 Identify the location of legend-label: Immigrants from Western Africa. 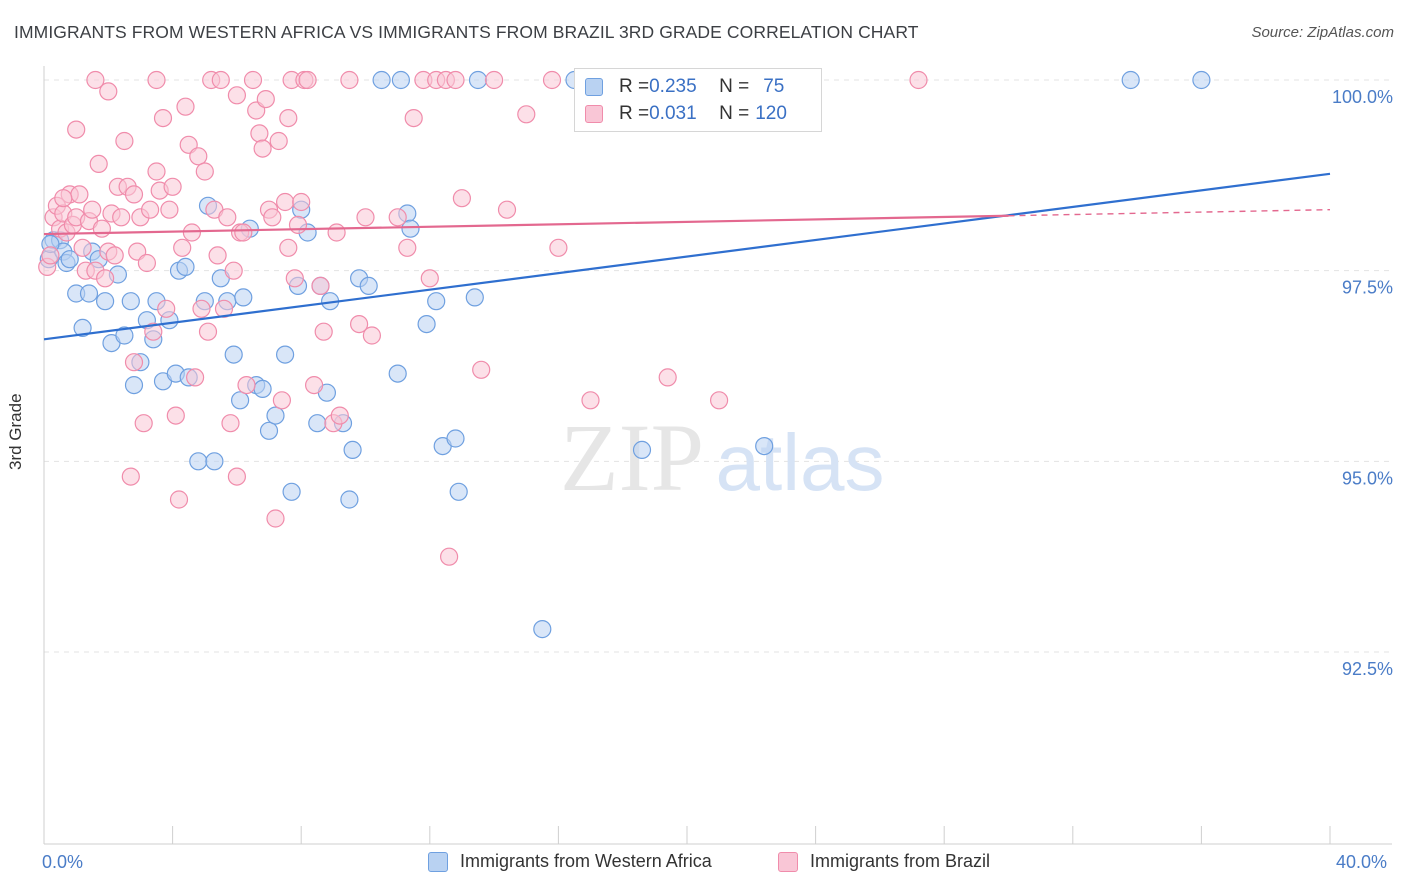
(586, 861).